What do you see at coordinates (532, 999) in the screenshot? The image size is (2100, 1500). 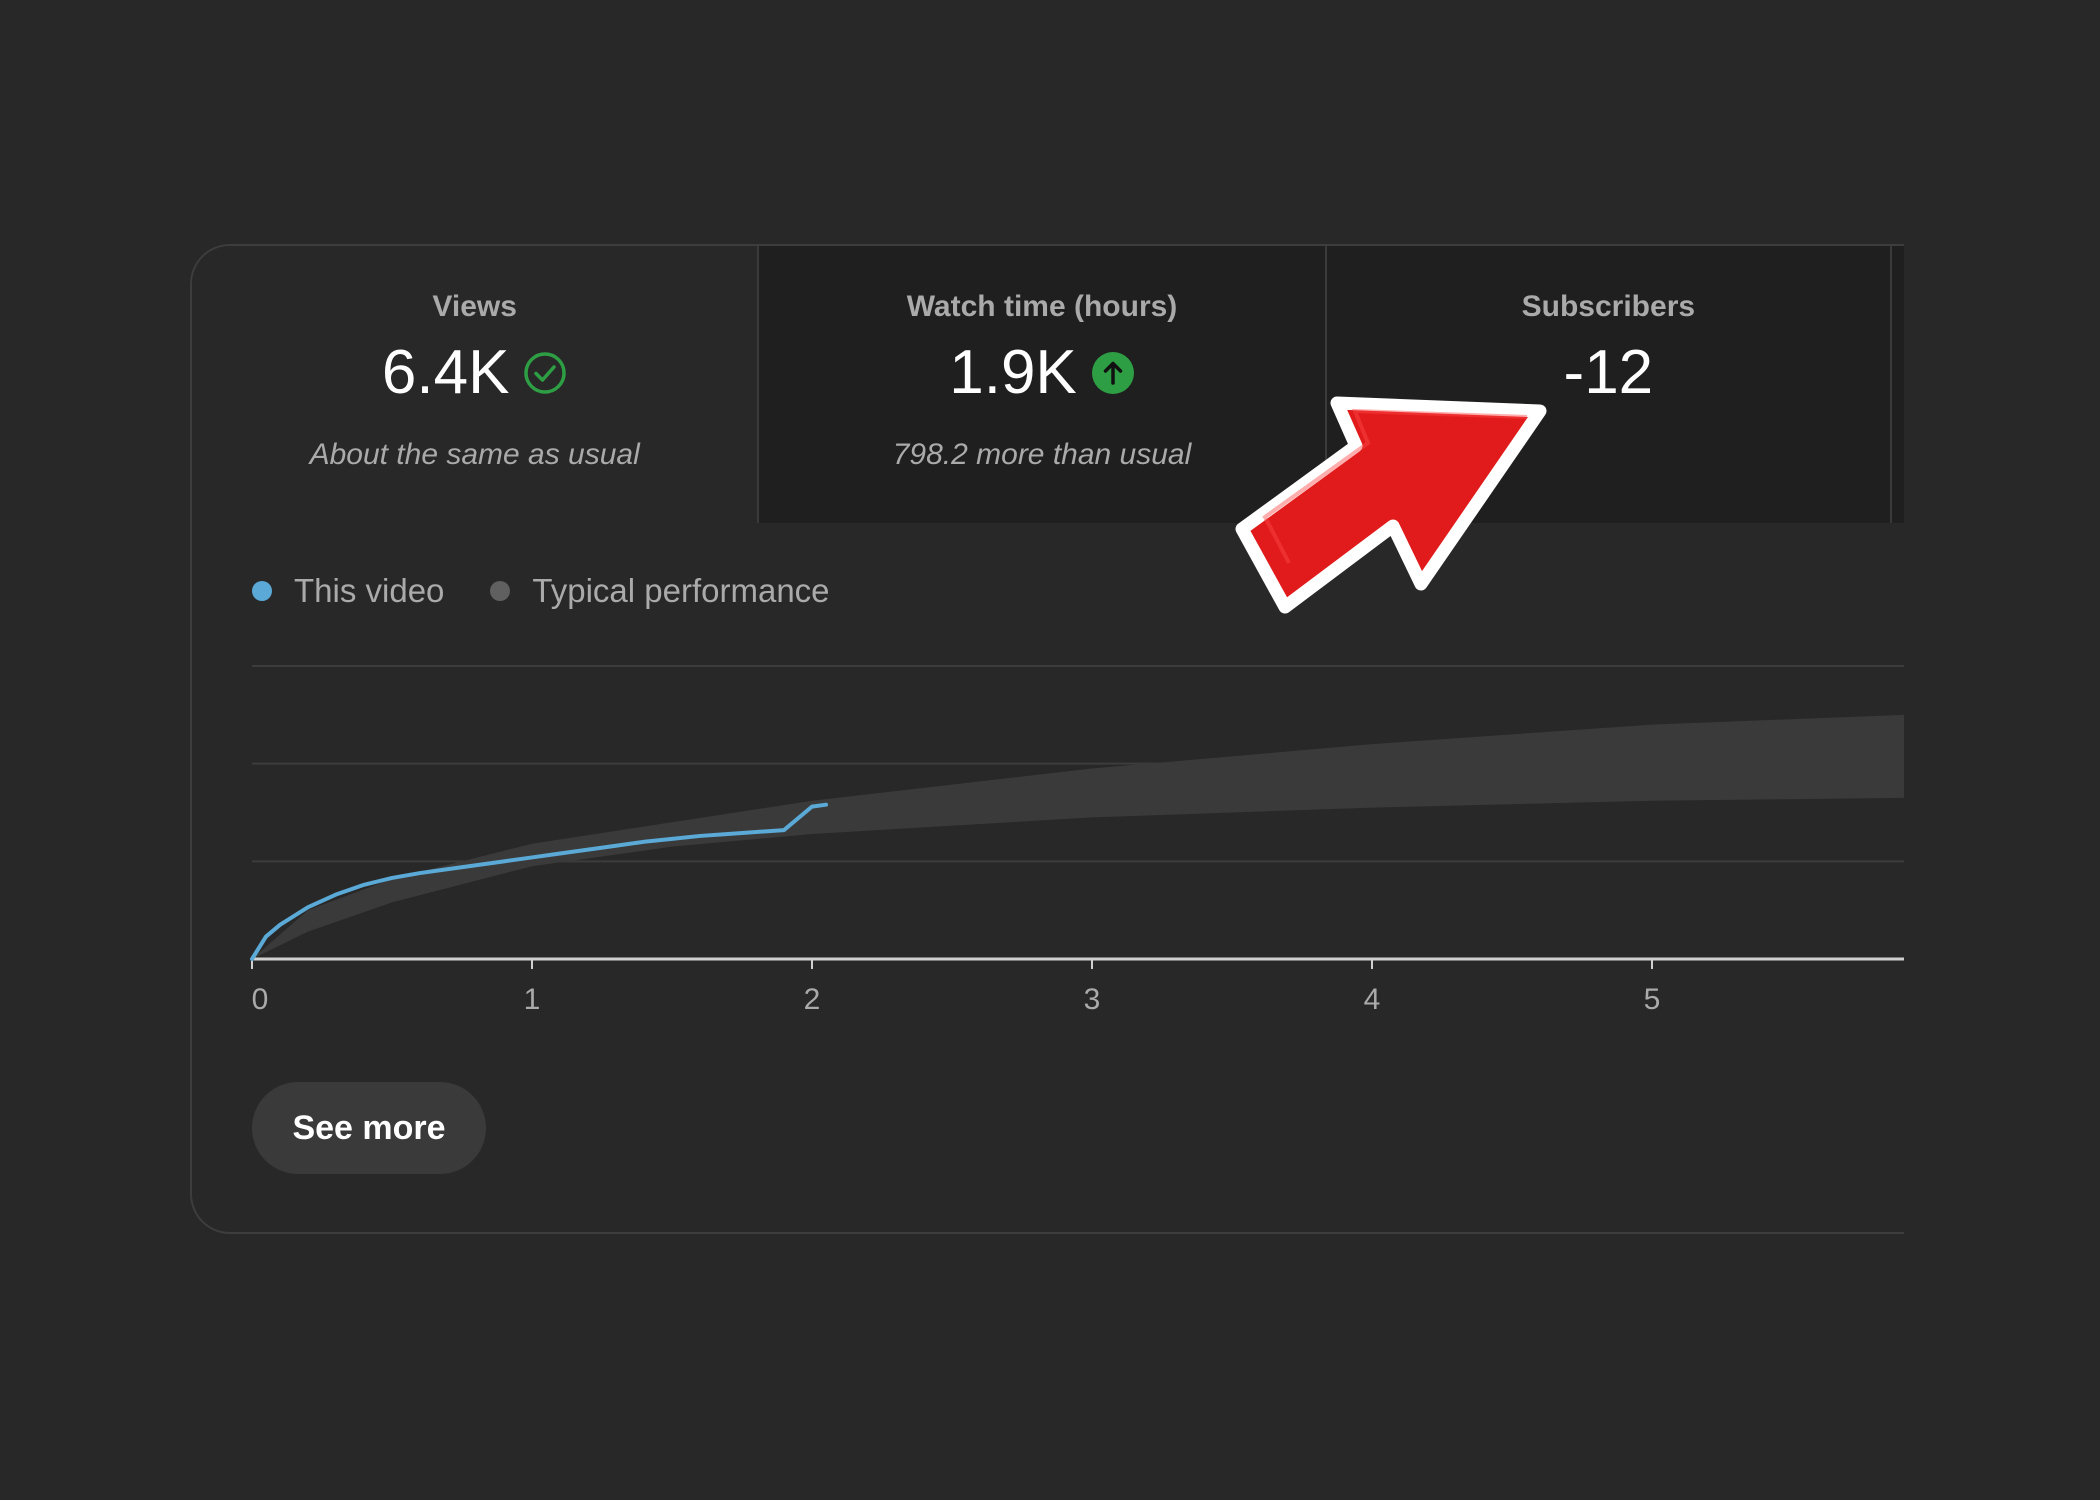 I see `x-tick-label: 1` at bounding box center [532, 999].